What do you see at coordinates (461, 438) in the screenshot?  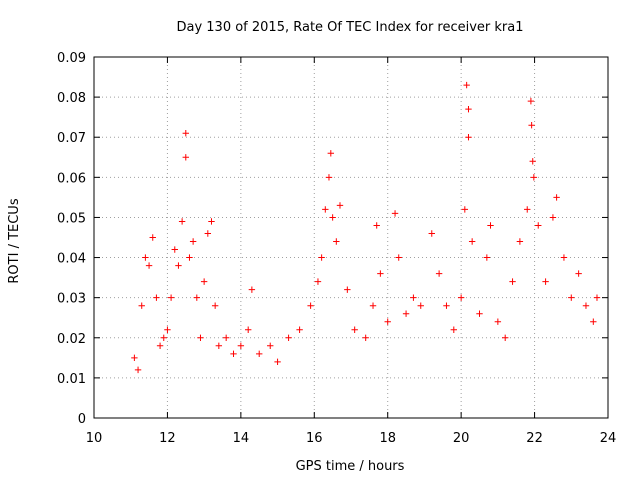 I see `x-tick-label: 20` at bounding box center [461, 438].